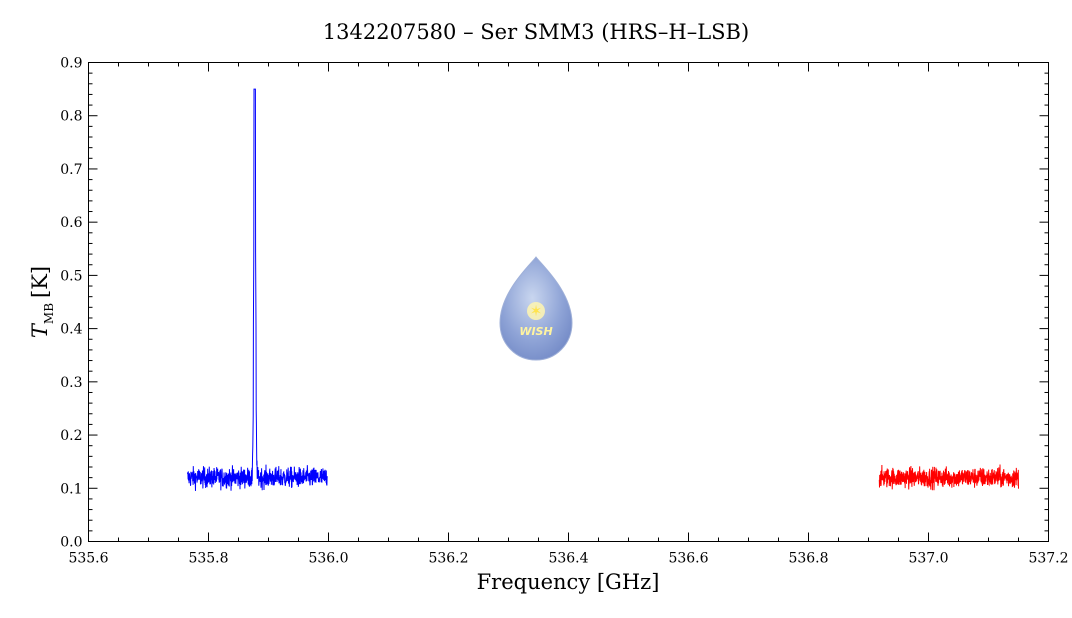 The image size is (1072, 618). Describe the element at coordinates (928, 559) in the screenshot. I see `x-tick-label: 537.0` at that location.